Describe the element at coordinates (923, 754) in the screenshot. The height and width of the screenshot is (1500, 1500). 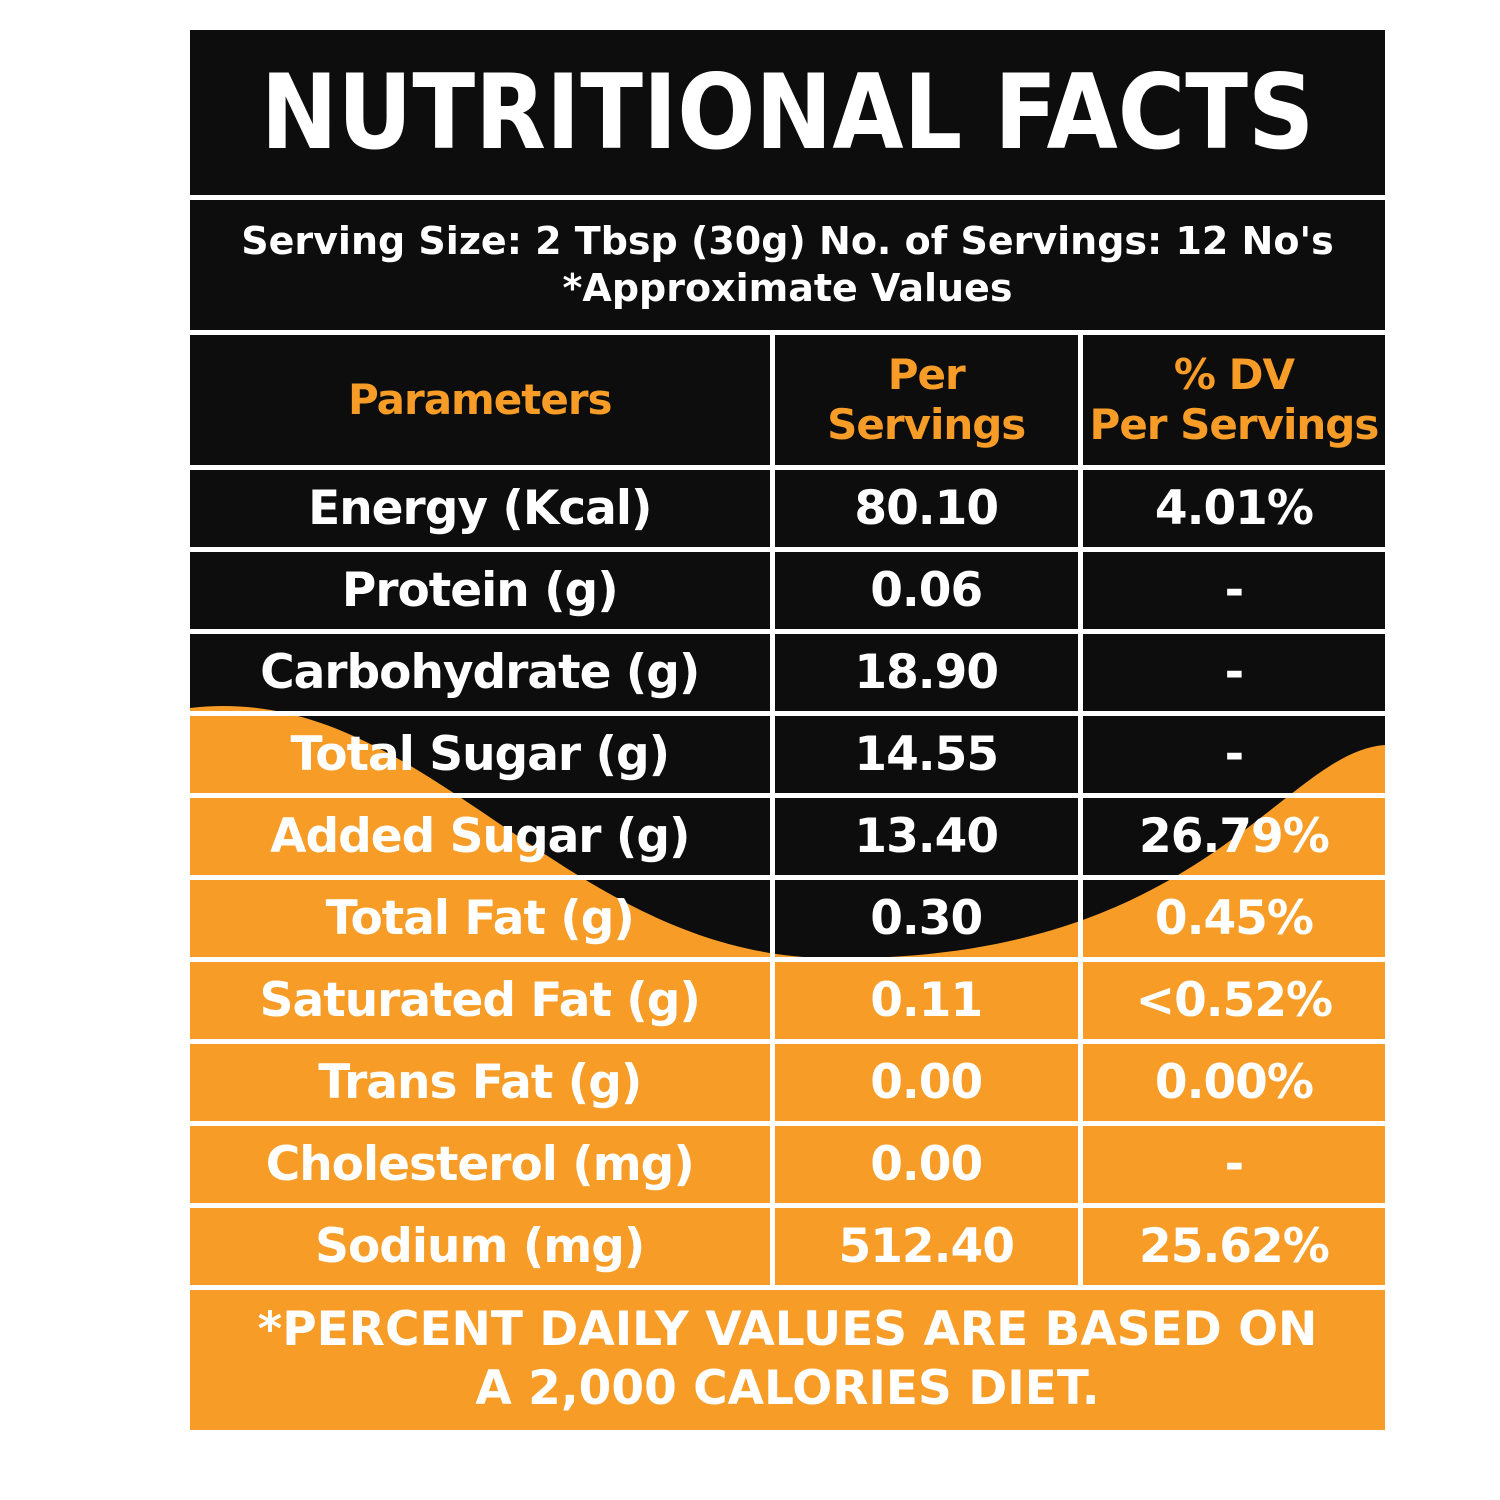
I see `per-serving-value: 14.55` at that location.